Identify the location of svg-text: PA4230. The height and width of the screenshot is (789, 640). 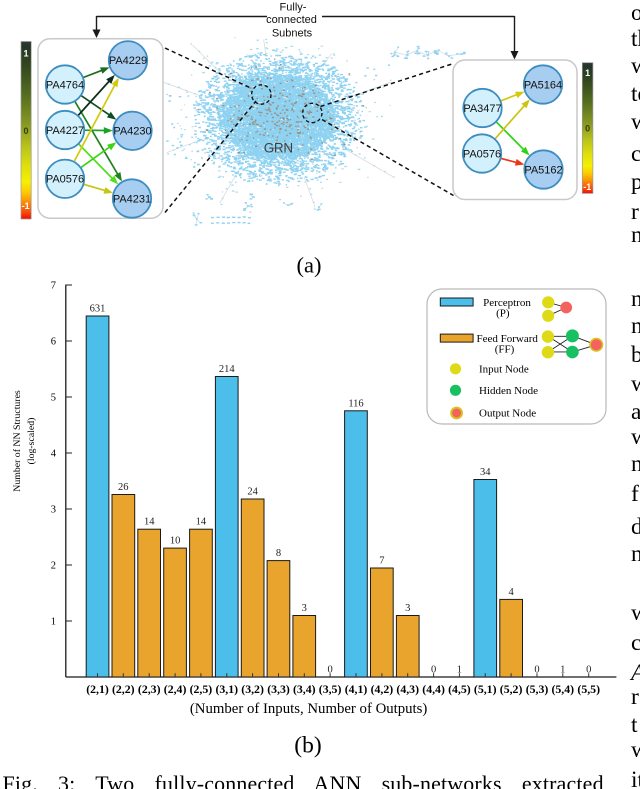
(132, 132).